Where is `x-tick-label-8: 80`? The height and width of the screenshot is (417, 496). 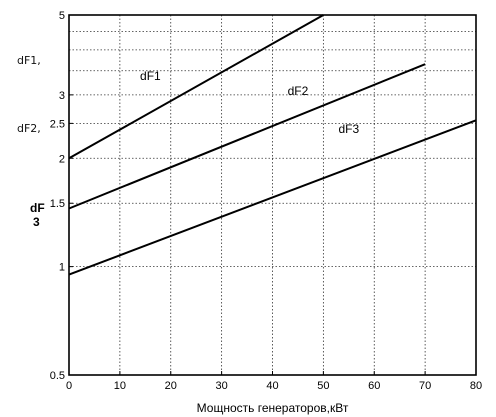 x-tick-label-8: 80 is located at coordinates (476, 386).